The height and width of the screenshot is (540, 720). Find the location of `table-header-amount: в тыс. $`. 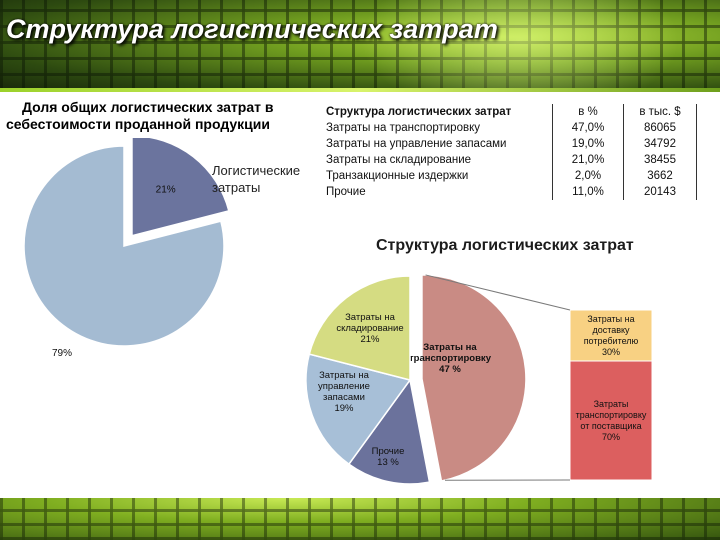

table-header-amount: в тыс. $ is located at coordinates (660, 112).